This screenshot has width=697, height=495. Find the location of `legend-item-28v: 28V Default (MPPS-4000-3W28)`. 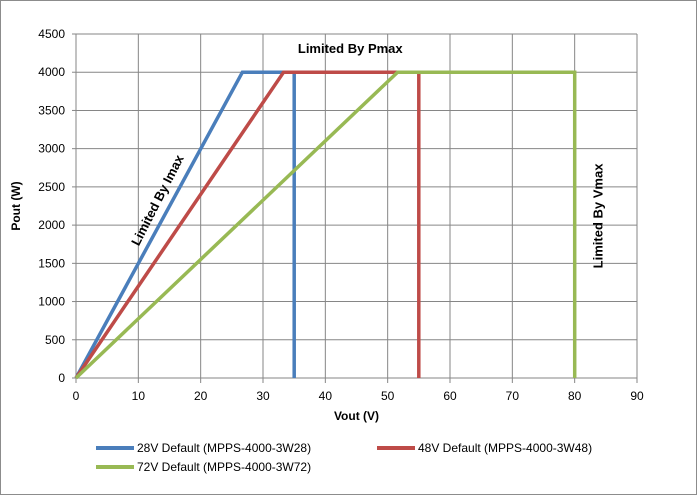

legend-item-28v: 28V Default (MPPS-4000-3W28) is located at coordinates (203, 448).